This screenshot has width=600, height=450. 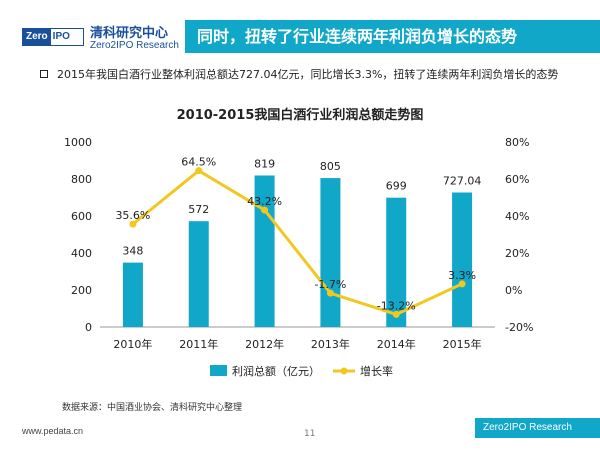 What do you see at coordinates (129, 33) in the screenshot?
I see `brand-name-cn: 清科研究中心` at bounding box center [129, 33].